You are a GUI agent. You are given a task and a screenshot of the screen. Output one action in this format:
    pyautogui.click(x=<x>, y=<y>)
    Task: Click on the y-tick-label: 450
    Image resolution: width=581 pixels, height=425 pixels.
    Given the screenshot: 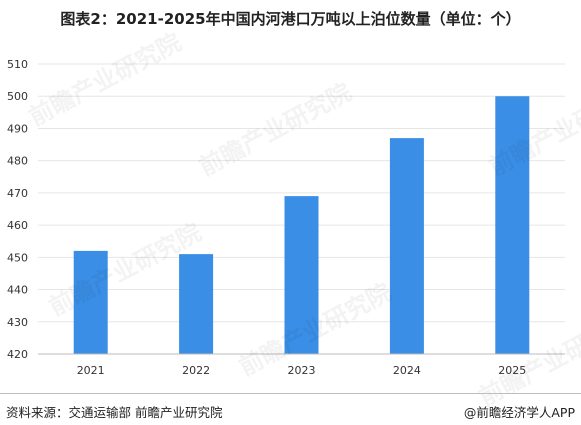 What is the action you would take?
    pyautogui.click(x=17, y=257)
    